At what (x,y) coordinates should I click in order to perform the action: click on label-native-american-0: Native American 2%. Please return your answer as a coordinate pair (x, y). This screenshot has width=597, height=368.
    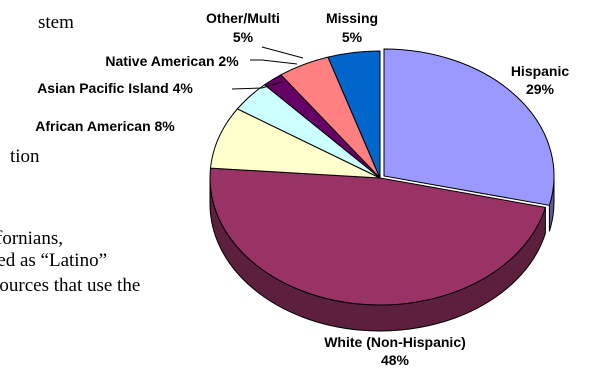
    Looking at the image, I should click on (172, 61).